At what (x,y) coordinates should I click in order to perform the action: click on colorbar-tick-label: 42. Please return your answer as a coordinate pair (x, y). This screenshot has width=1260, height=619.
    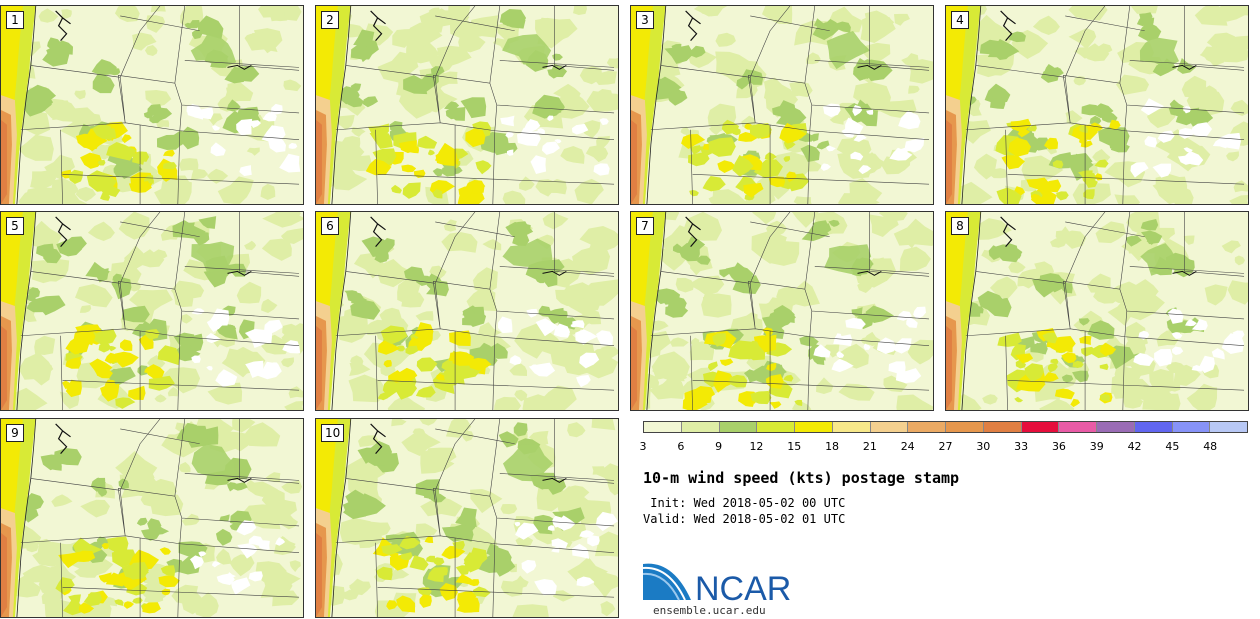
    Looking at the image, I should click on (1134, 446).